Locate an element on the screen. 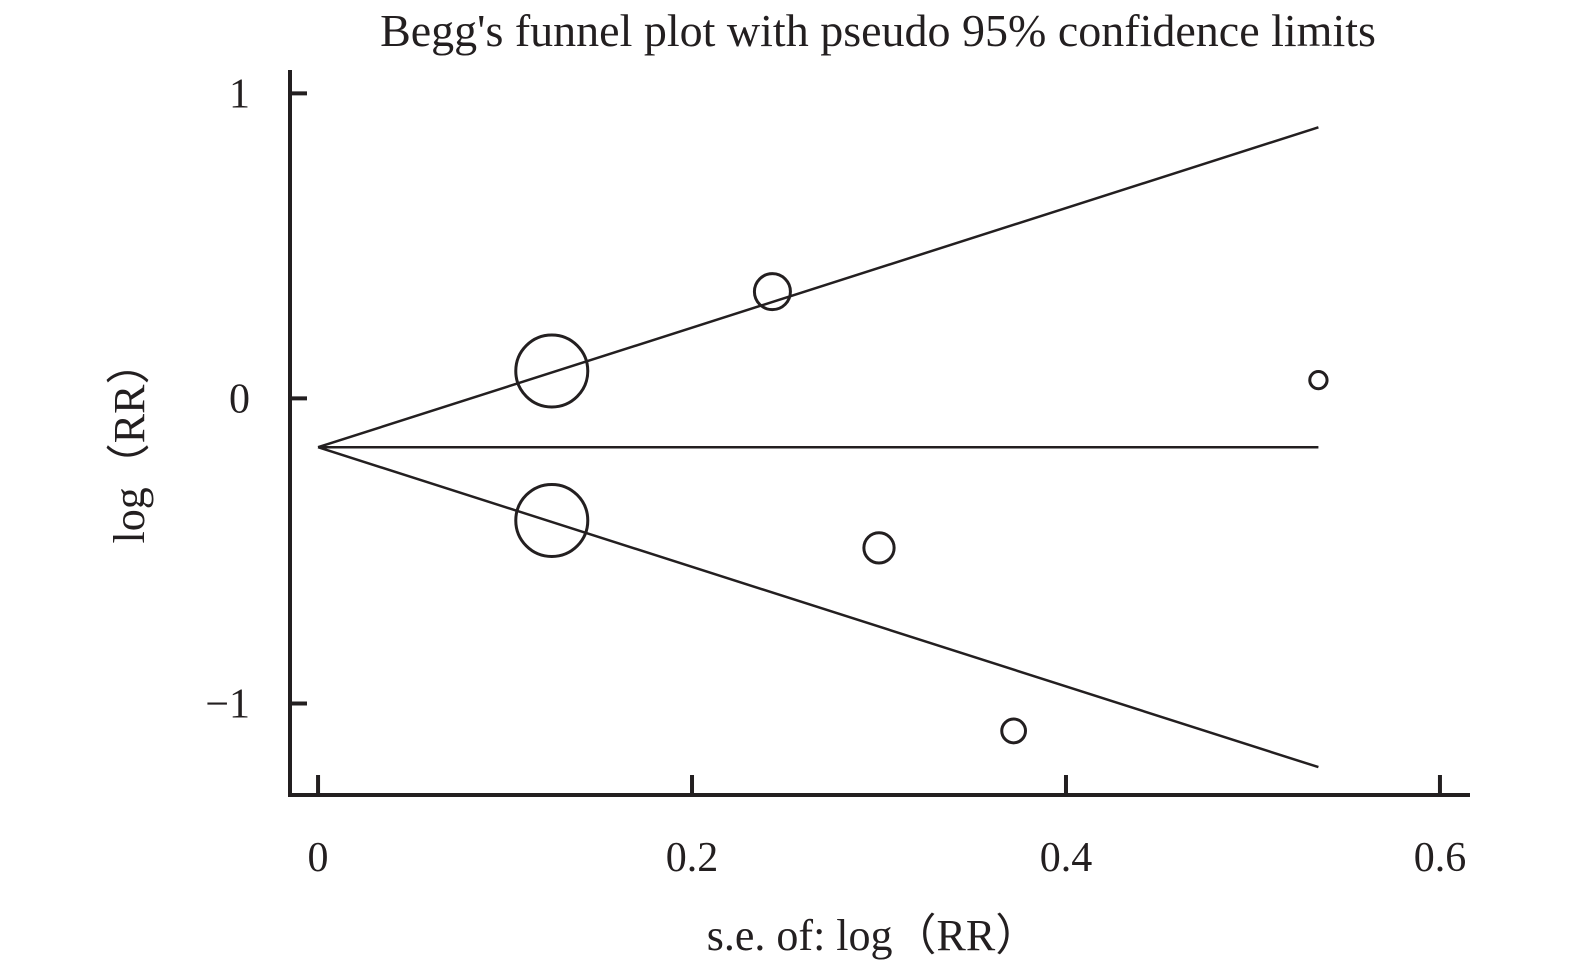  y-tick-label-0: 1 is located at coordinates (239, 94).